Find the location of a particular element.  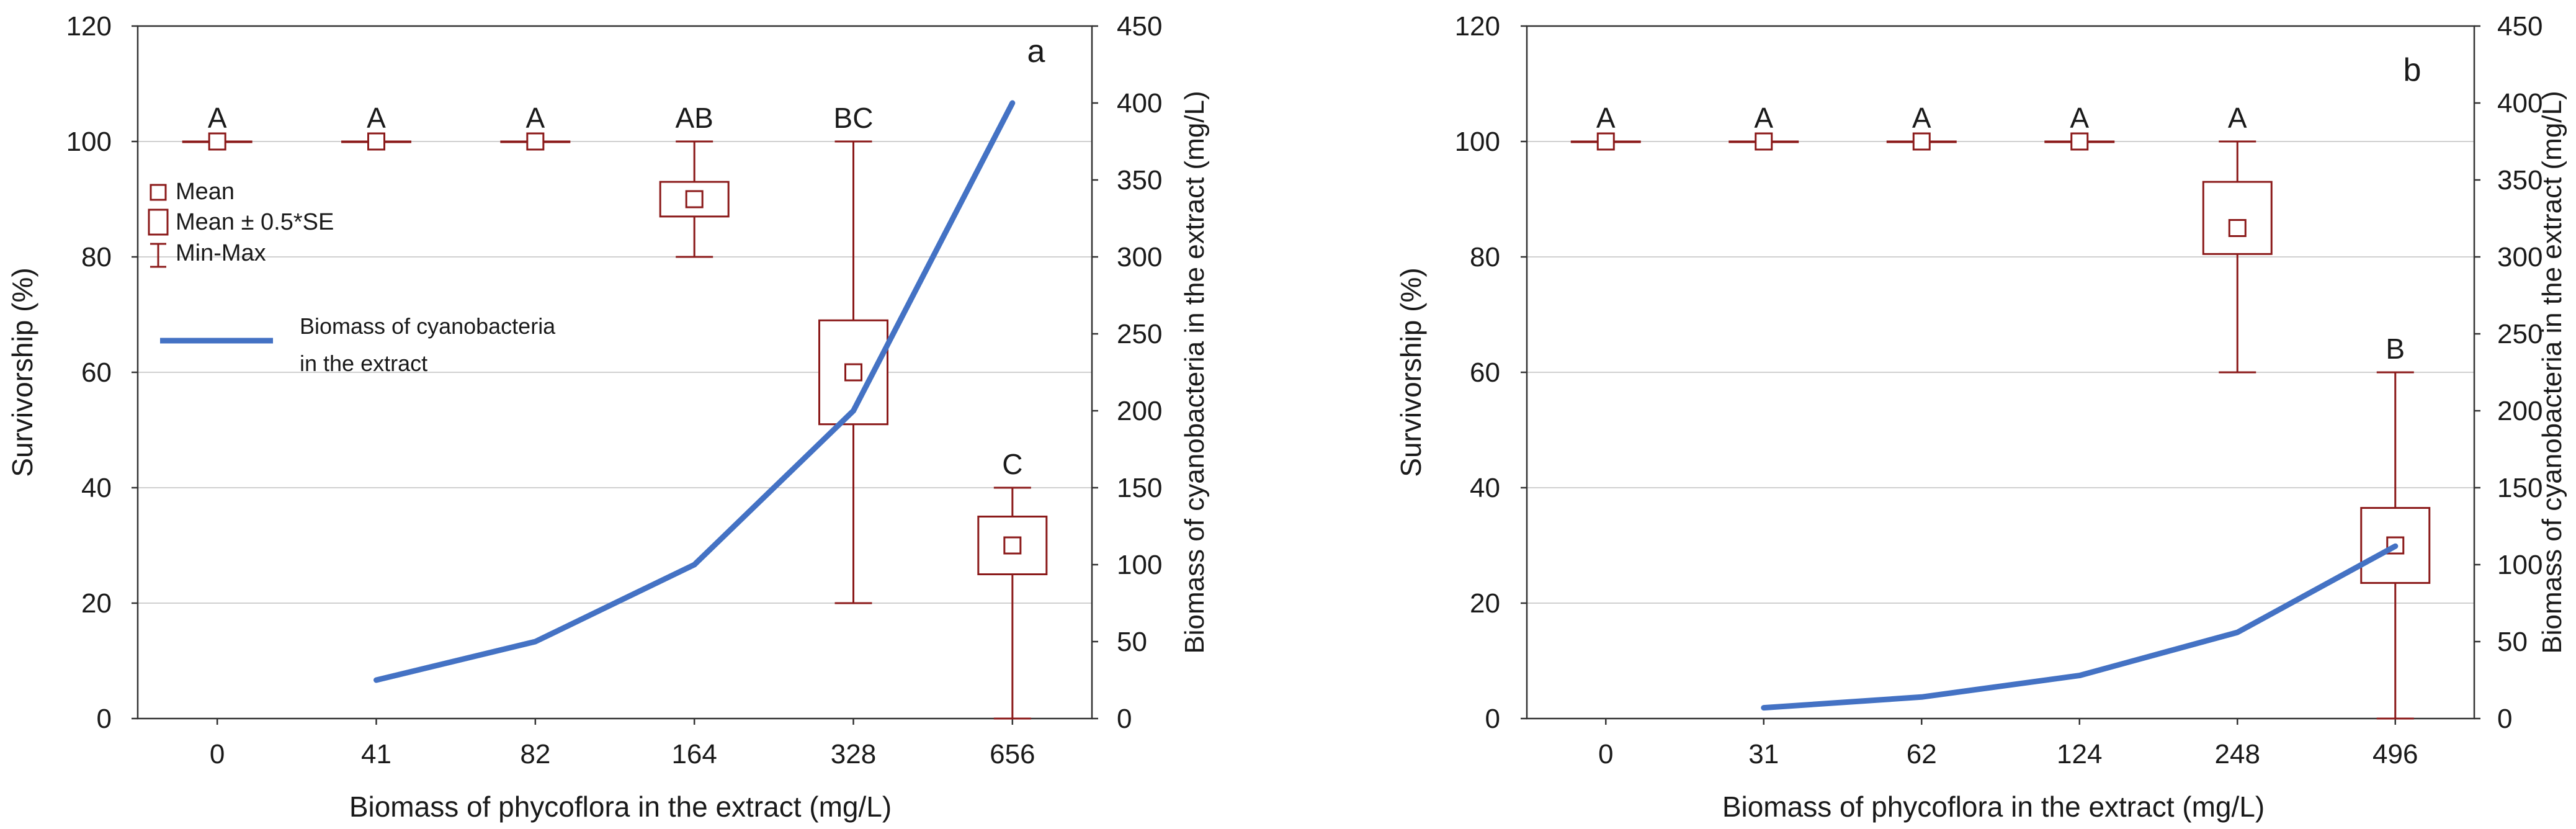

x-tick-label: 328 is located at coordinates (853, 754).